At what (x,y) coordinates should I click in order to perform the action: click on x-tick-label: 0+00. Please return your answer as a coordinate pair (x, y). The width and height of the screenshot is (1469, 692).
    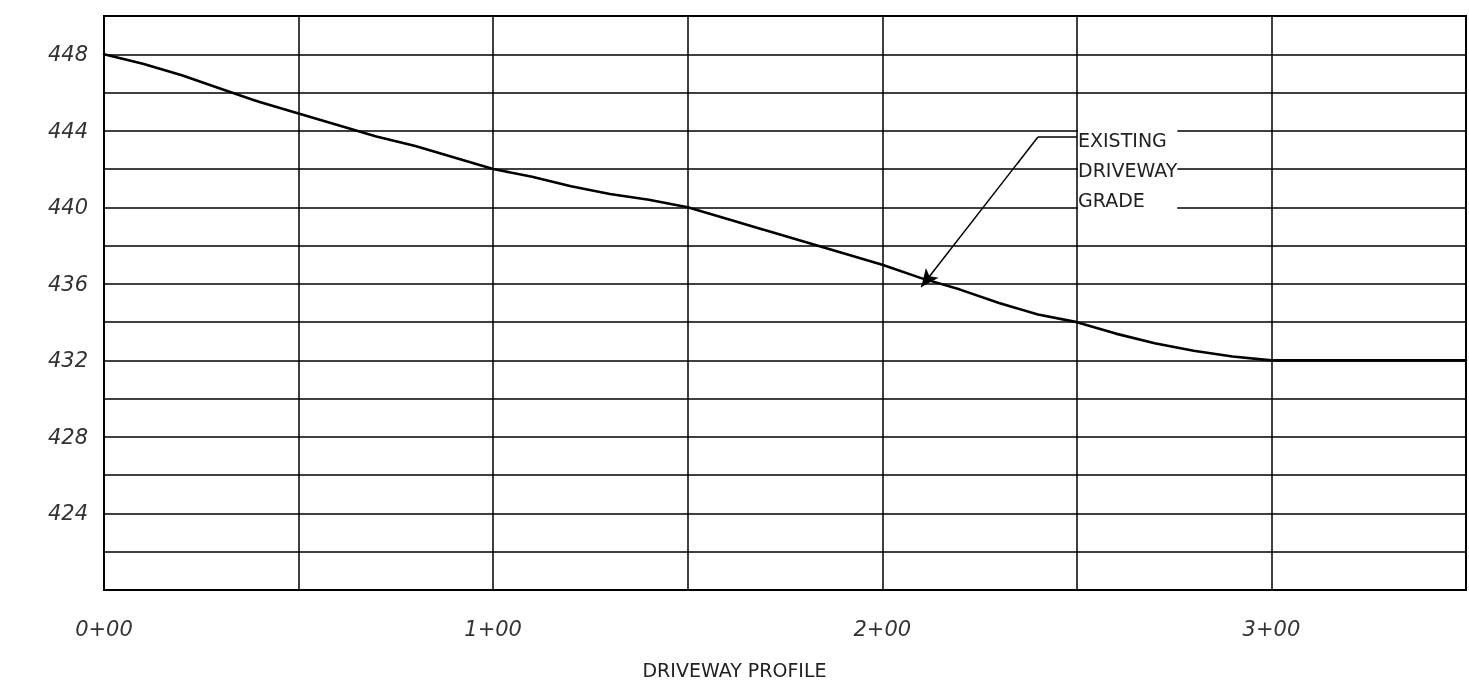
    Looking at the image, I should click on (104, 628).